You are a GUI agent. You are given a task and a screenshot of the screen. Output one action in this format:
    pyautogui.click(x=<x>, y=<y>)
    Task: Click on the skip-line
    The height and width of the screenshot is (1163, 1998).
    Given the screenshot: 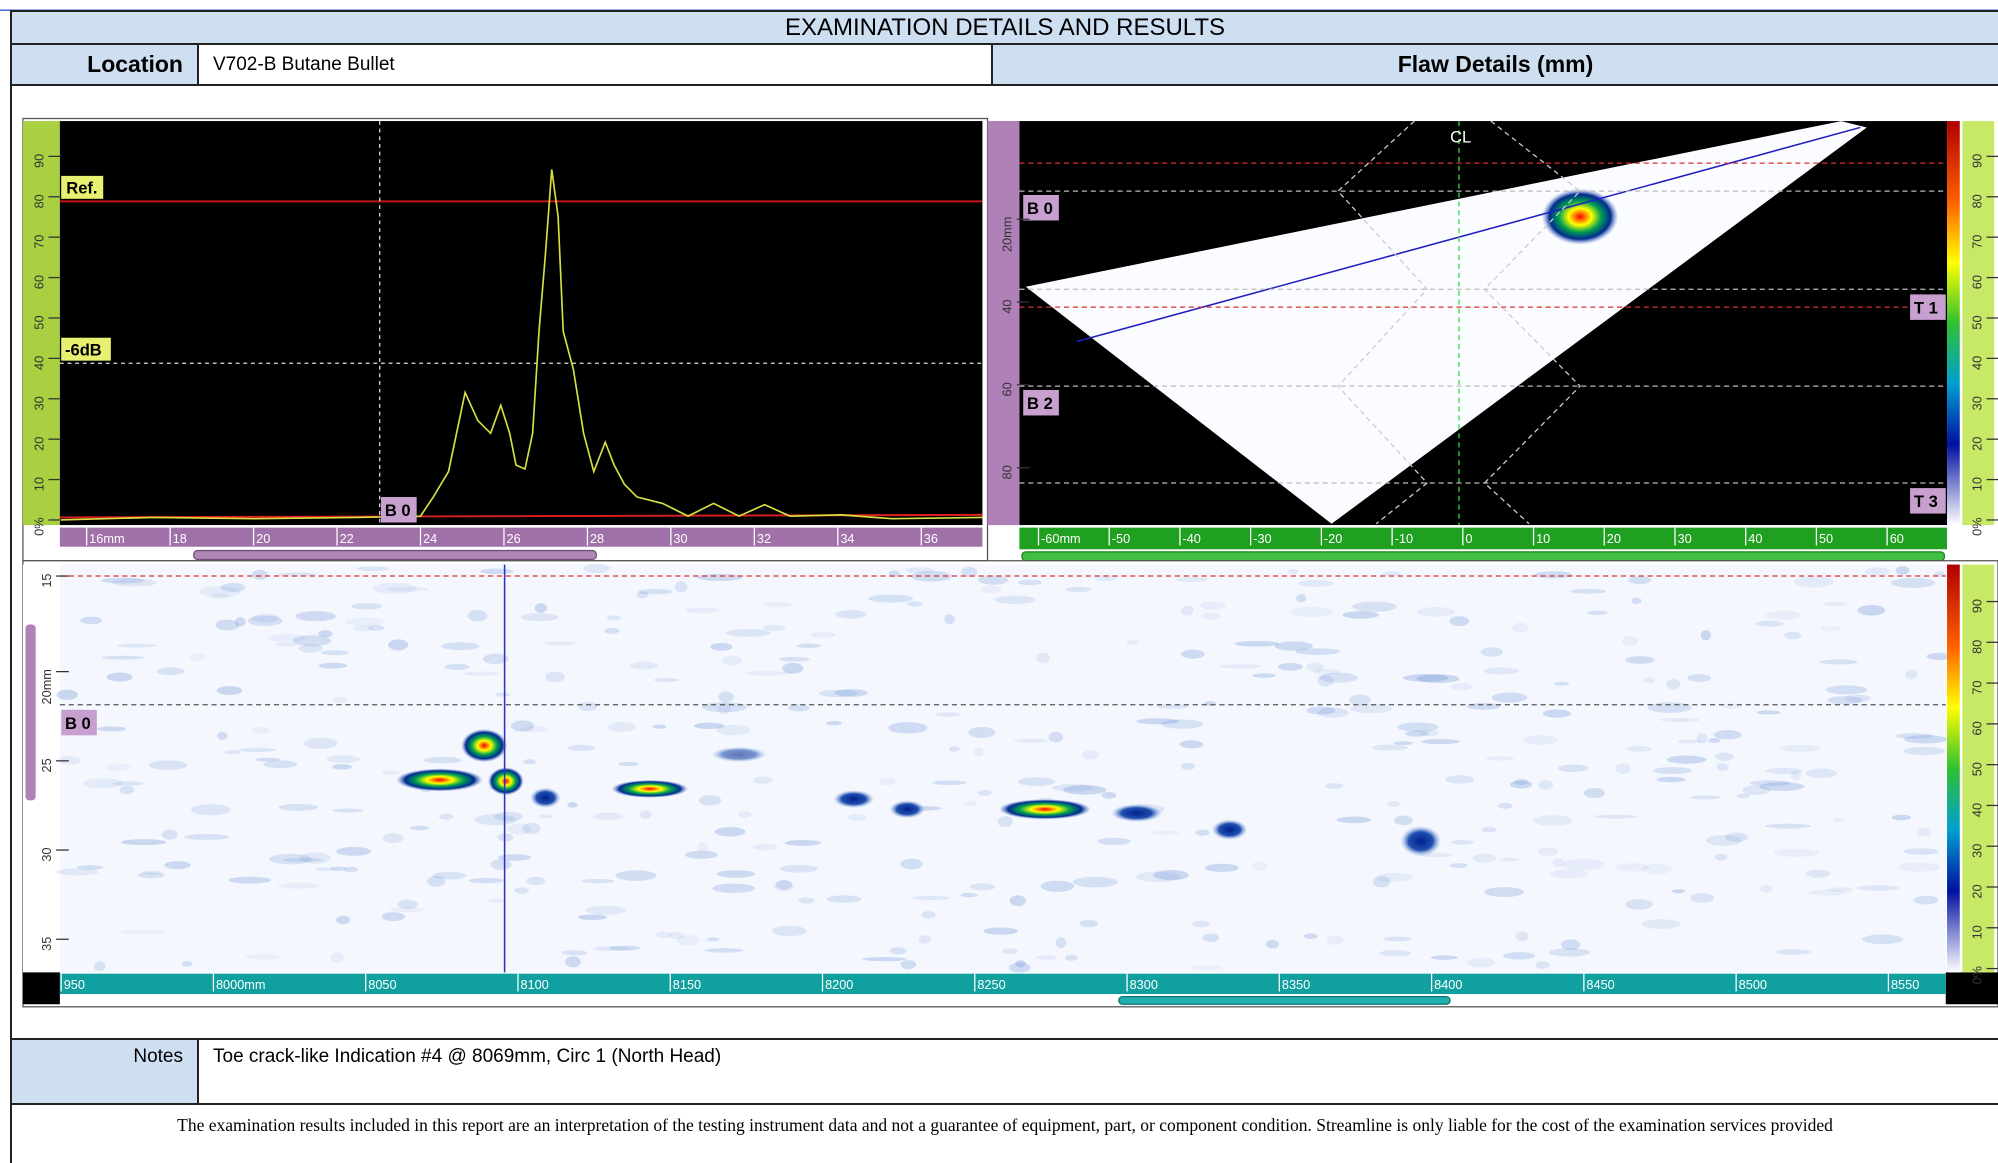 What is the action you would take?
    pyautogui.click(x=1468, y=234)
    